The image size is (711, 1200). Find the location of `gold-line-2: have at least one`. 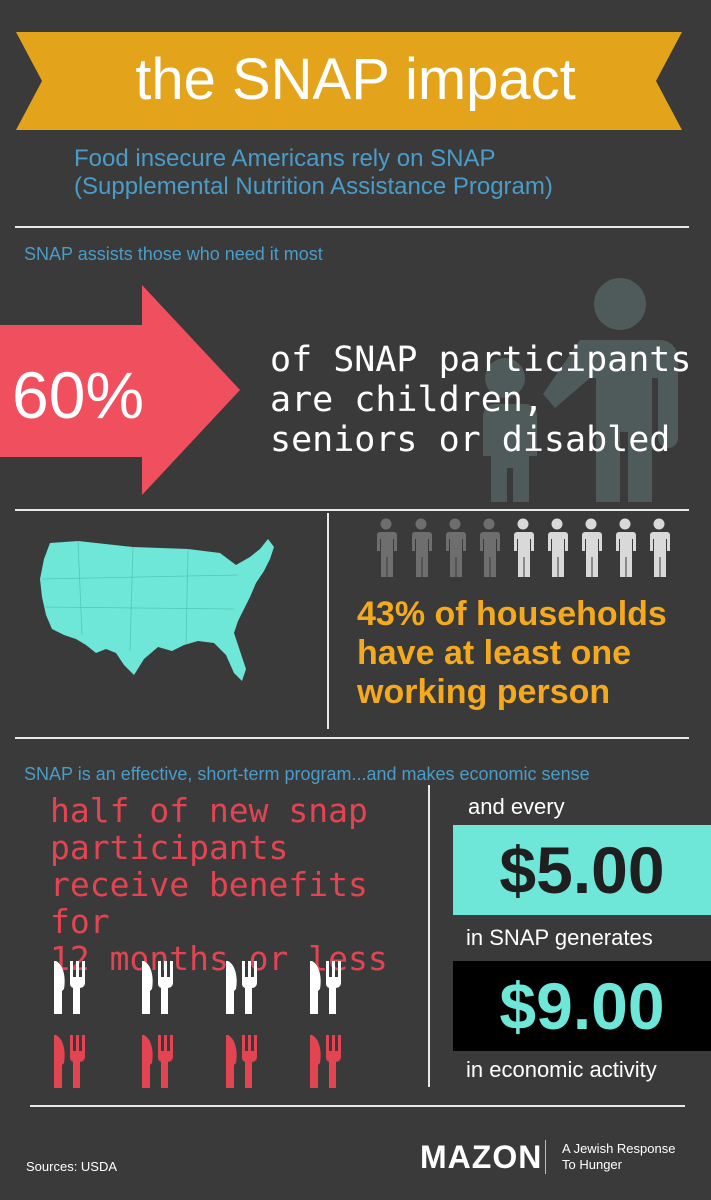

gold-line-2: have at least one is located at coordinates (494, 653).